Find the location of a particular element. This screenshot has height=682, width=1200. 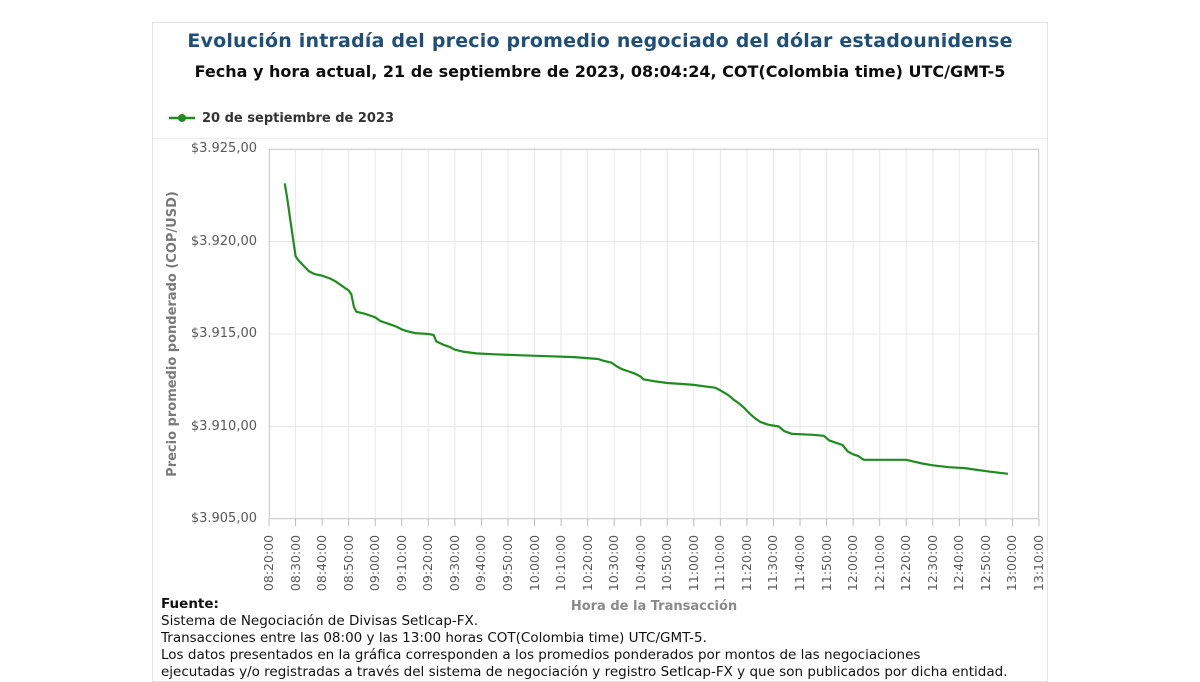

x-tick-label: 09:30:00 is located at coordinates (454, 563).